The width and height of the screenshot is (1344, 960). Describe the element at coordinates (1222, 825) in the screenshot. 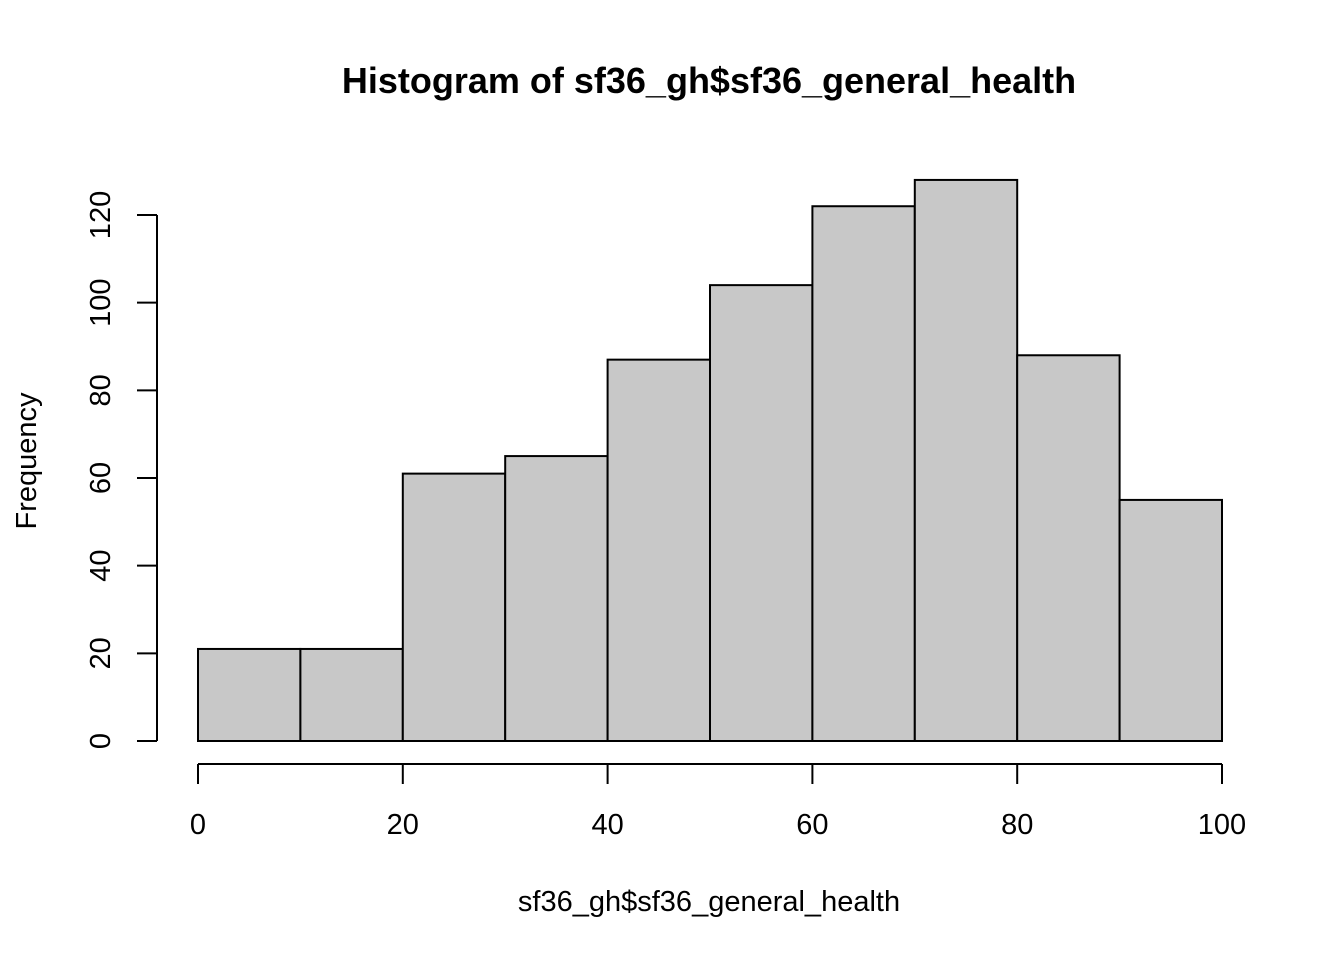

I see `x-tick-label-100: 100` at that location.